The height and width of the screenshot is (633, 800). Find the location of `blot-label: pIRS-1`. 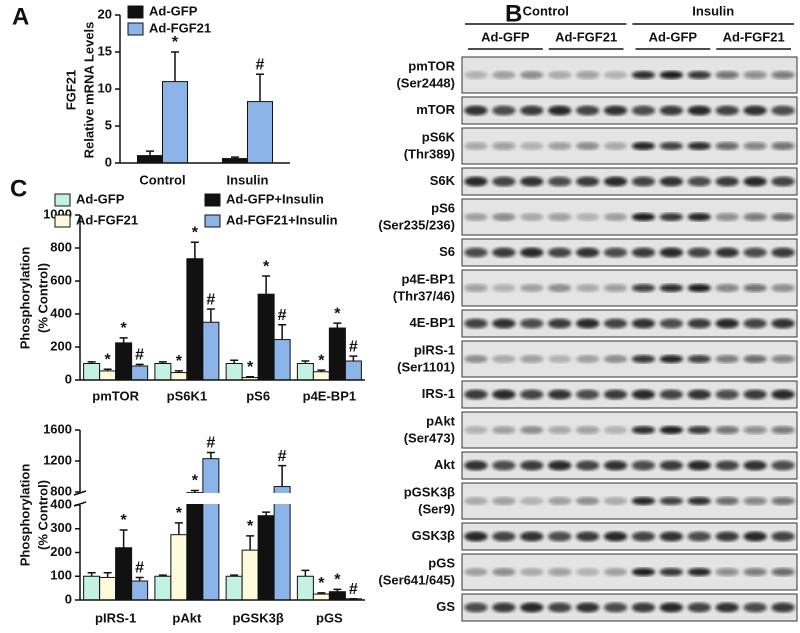

blot-label: pIRS-1 is located at coordinates (434, 349).